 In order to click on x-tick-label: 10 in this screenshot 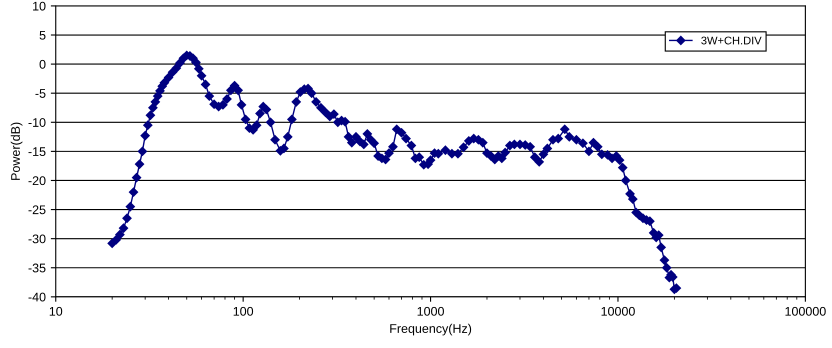, I will do `click(56, 311)`.